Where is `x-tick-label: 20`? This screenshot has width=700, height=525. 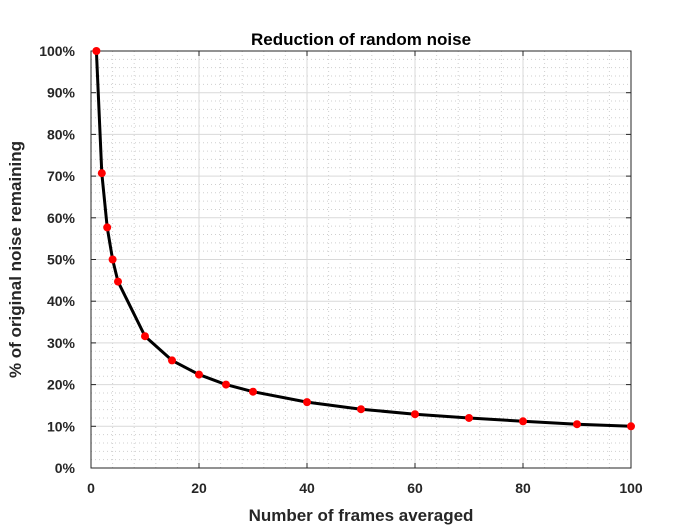 x-tick-label: 20 is located at coordinates (199, 488).